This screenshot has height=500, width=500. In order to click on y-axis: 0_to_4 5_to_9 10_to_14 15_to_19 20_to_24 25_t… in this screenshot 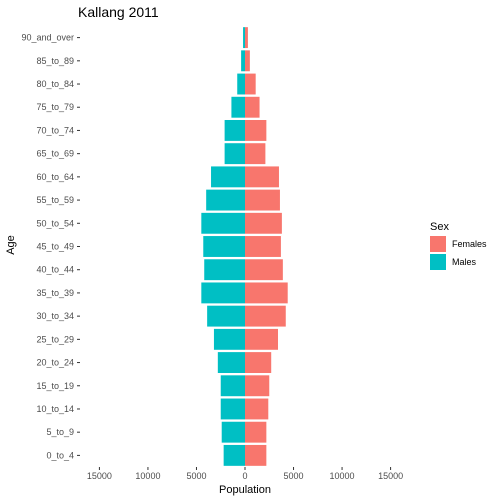, I will do `click(50, 246)`.